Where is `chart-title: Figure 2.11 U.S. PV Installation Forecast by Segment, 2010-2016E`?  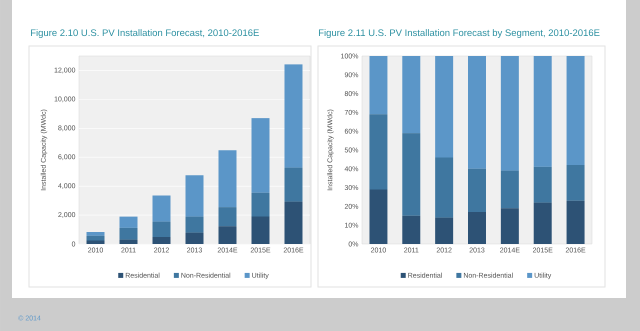 chart-title: Figure 2.11 U.S. PV Installation Forecast by Segment, 2010-2016E is located at coordinates (459, 33).